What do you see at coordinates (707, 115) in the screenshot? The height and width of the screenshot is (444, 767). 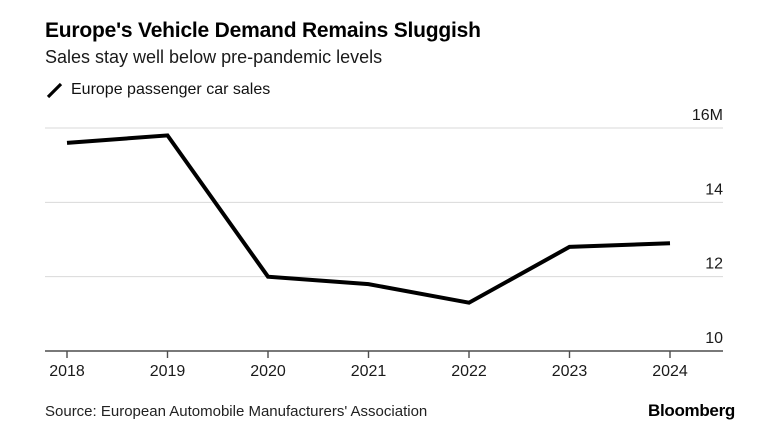 I see `y-axis-label: 16M` at bounding box center [707, 115].